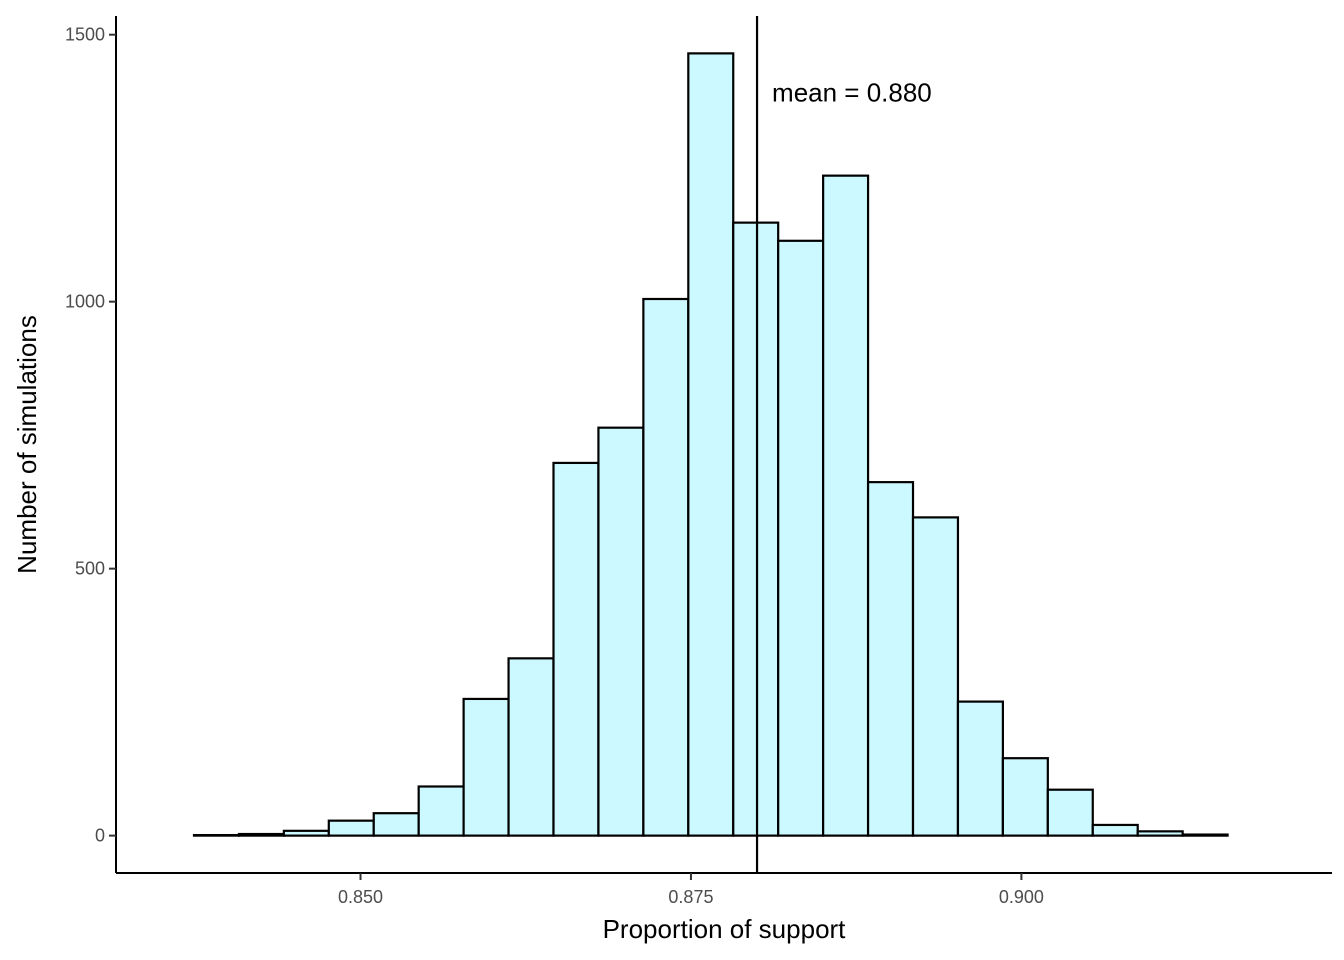  What do you see at coordinates (100, 836) in the screenshot?
I see `y-tick-label-0: 0` at bounding box center [100, 836].